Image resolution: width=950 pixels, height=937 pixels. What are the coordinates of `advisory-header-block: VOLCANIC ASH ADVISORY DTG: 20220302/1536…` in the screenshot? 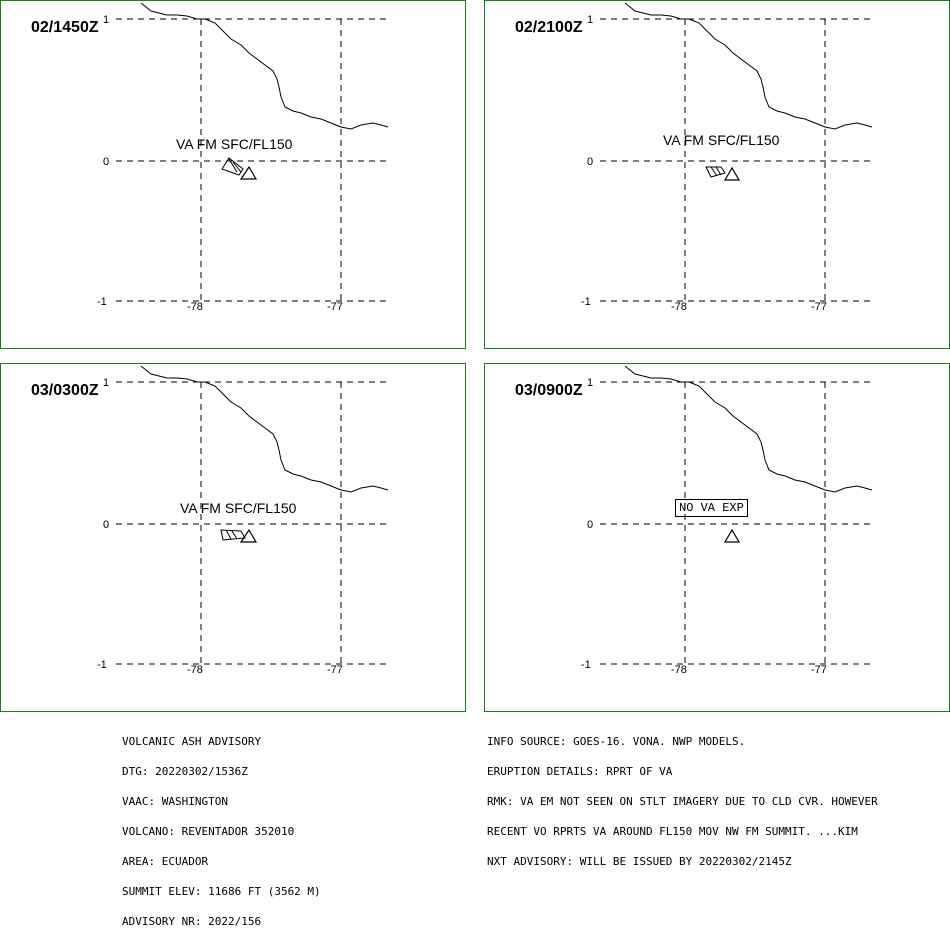 It's located at (221, 827).